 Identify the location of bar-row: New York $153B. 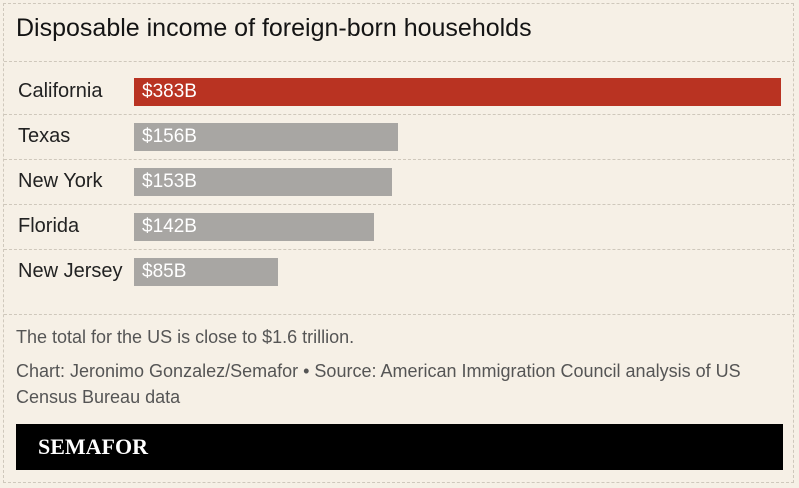
(399, 181).